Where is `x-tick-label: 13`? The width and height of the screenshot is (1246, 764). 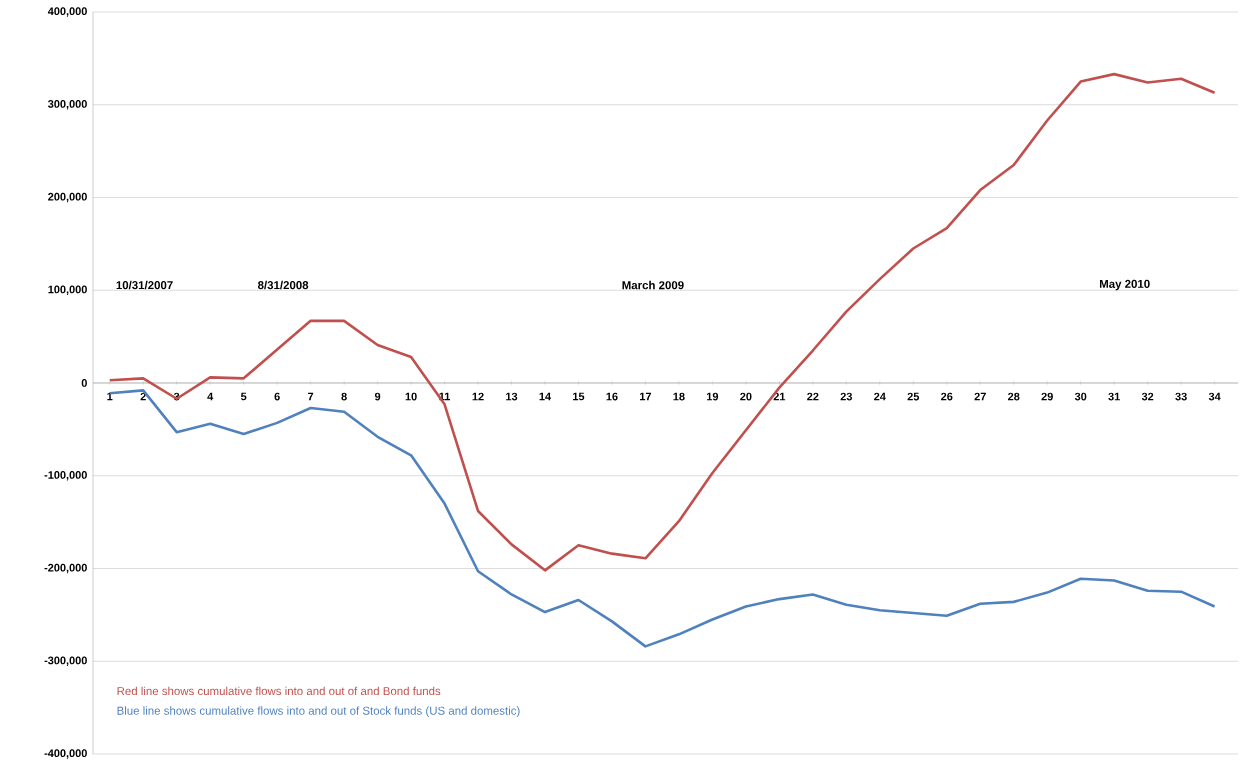
x-tick-label: 13 is located at coordinates (512, 396).